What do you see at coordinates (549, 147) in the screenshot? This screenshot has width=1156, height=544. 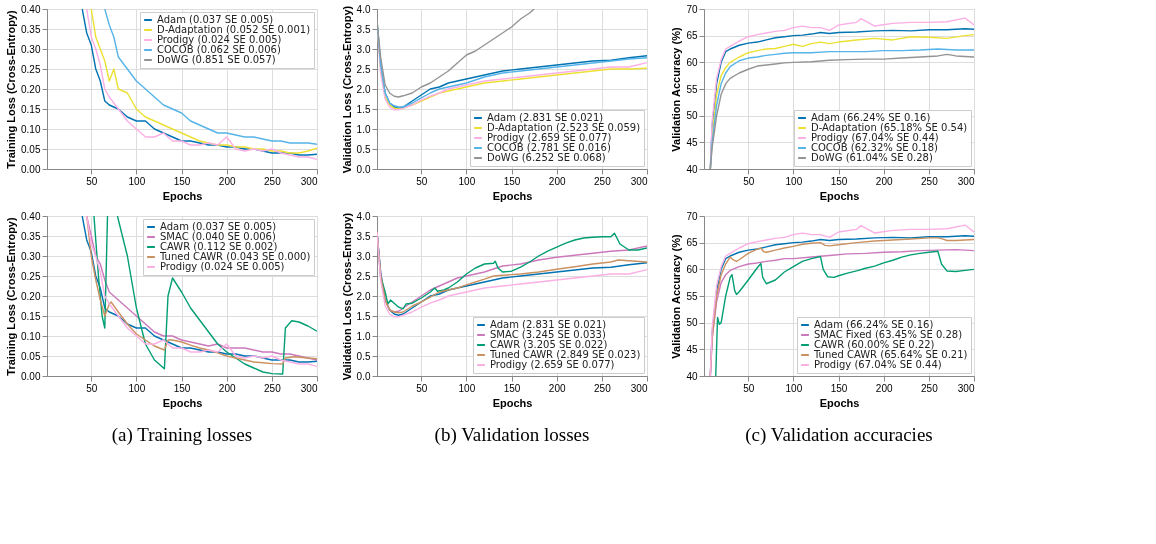 I see `legend-label: COCOB (2.781 SE 0.016)` at bounding box center [549, 147].